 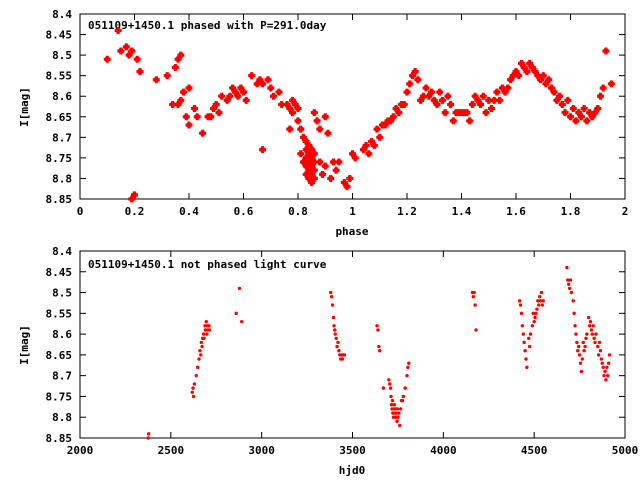 What do you see at coordinates (62, 137) in the screenshot?
I see `y-tick-label: 8.7` at bounding box center [62, 137].